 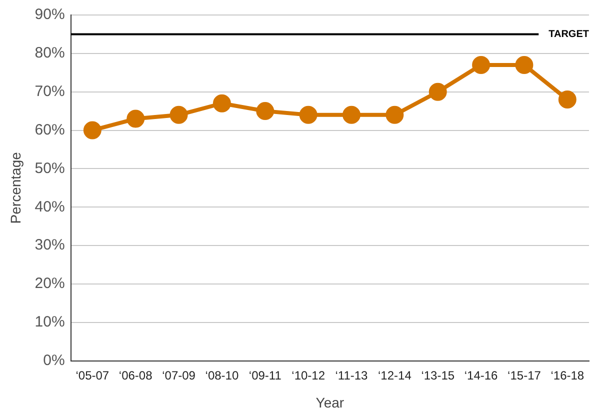 I want to click on x-axis-title: Year, so click(x=330, y=402).